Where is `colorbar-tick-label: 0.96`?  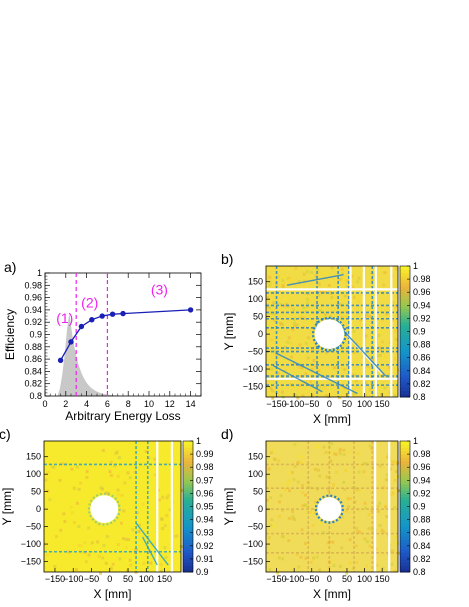
colorbar-tick-label: 0.96 is located at coordinates (422, 467).